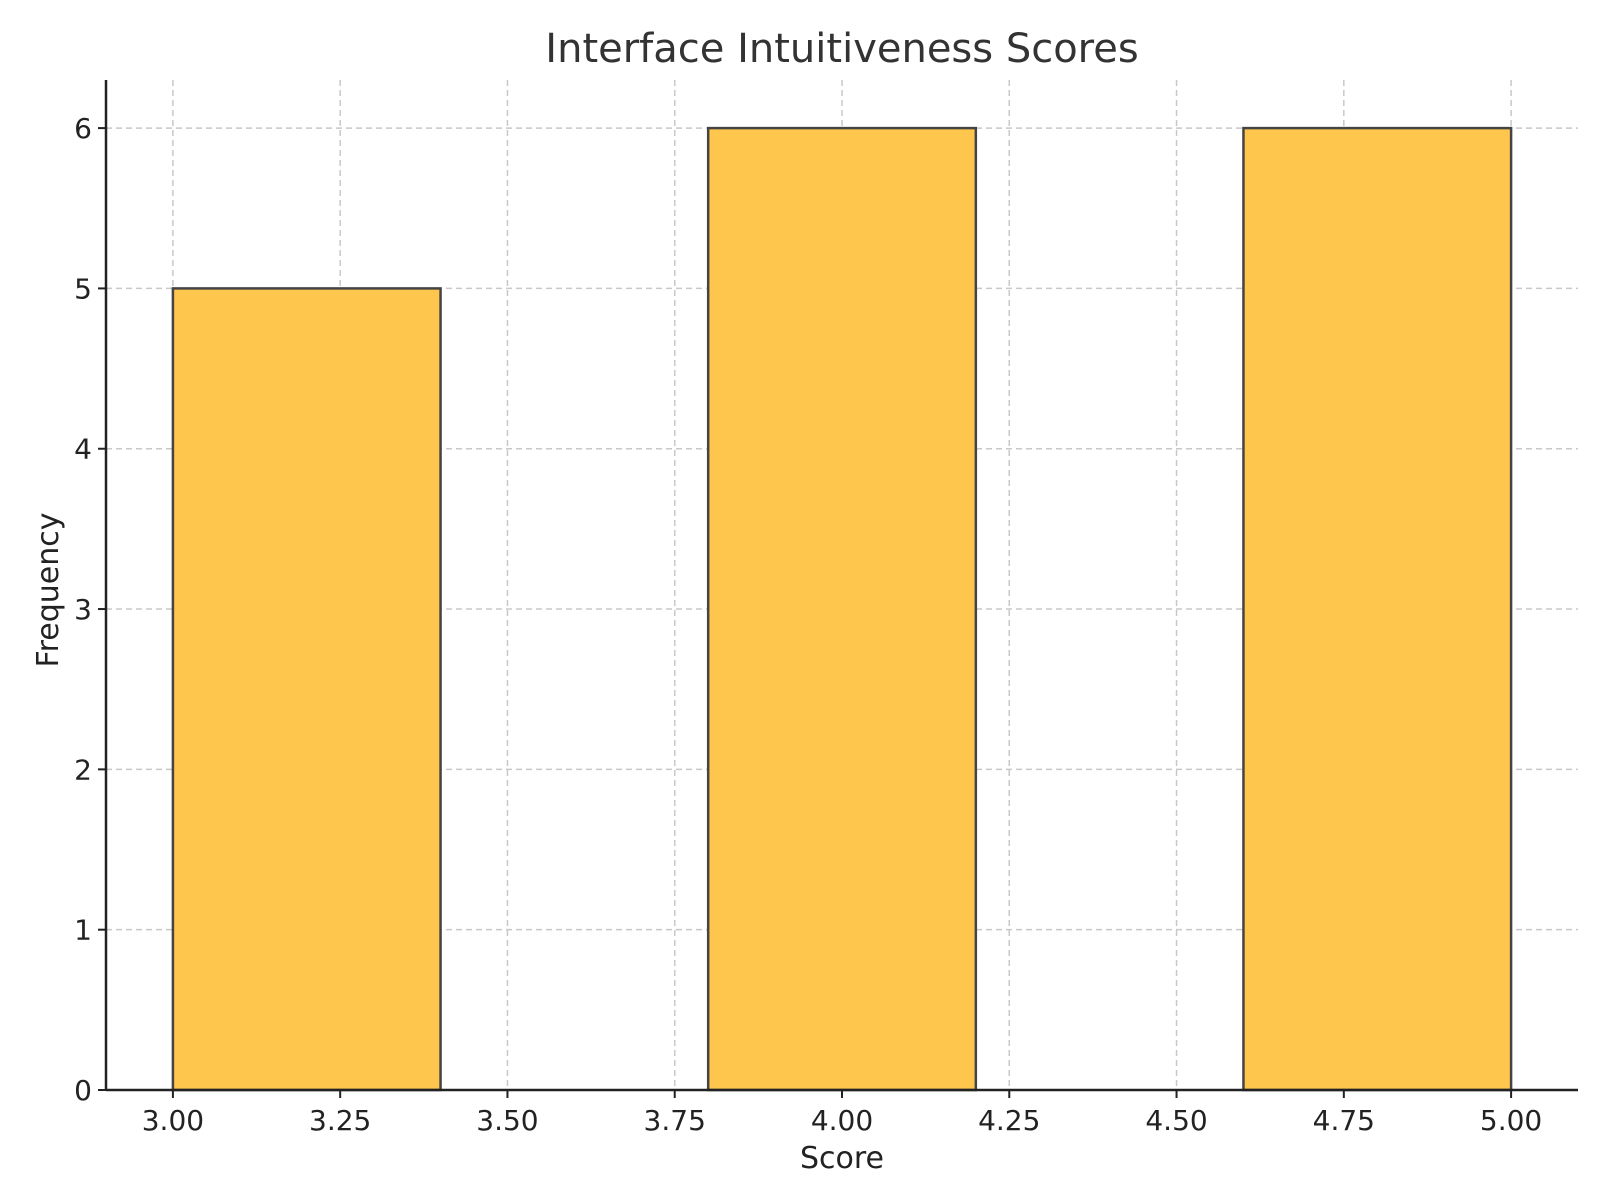 The image size is (1600, 1200). What do you see at coordinates (1009, 1120) in the screenshot?
I see `x-tick-label: 4.25` at bounding box center [1009, 1120].